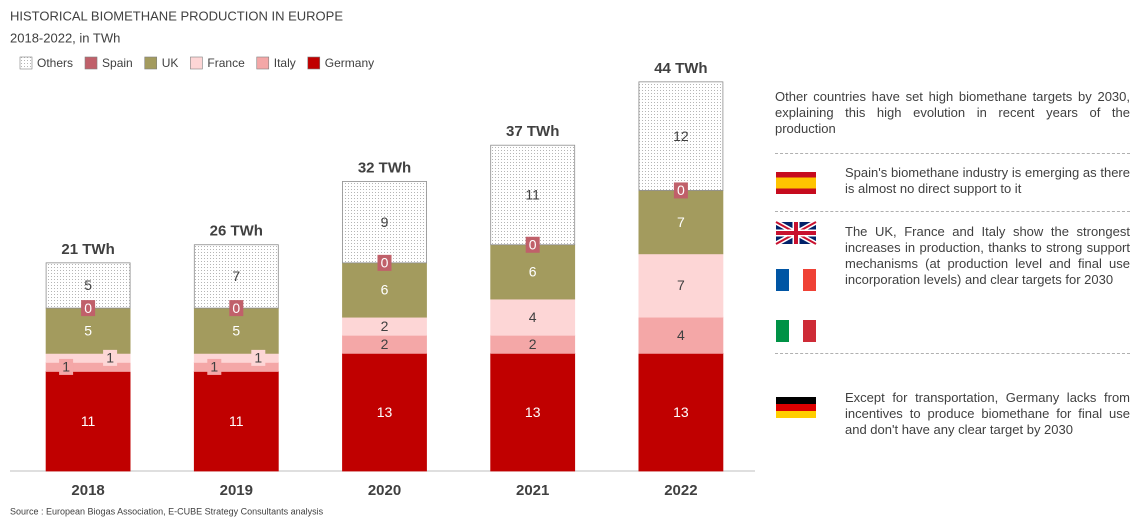 This screenshot has height=519, width=1132. I want to click on legend-label: Germany, so click(349, 63).